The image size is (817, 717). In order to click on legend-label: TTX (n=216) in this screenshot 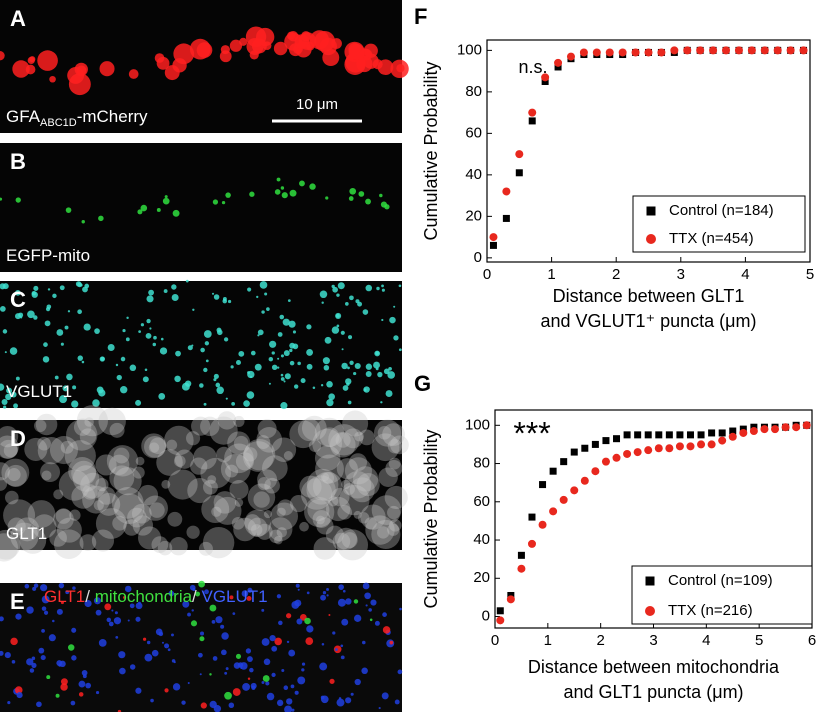, I will do `click(710, 610)`.